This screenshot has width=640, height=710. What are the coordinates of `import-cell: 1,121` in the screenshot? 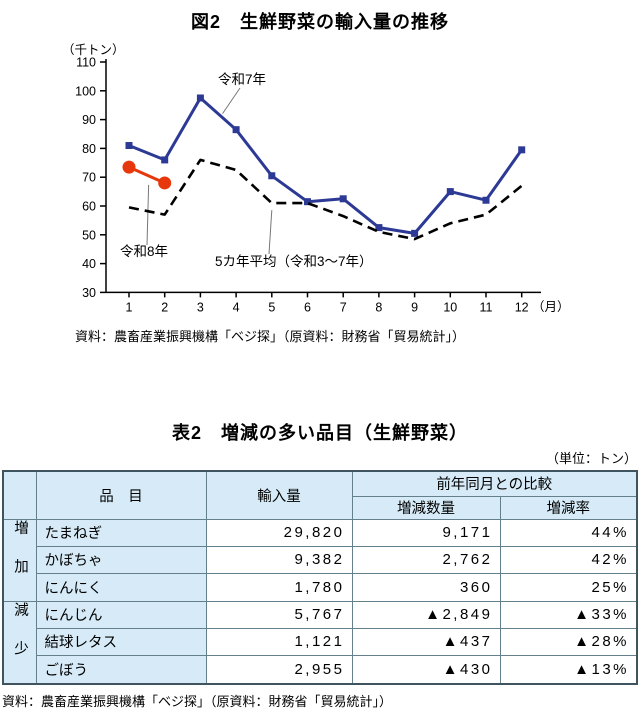 It's located at (279, 642).